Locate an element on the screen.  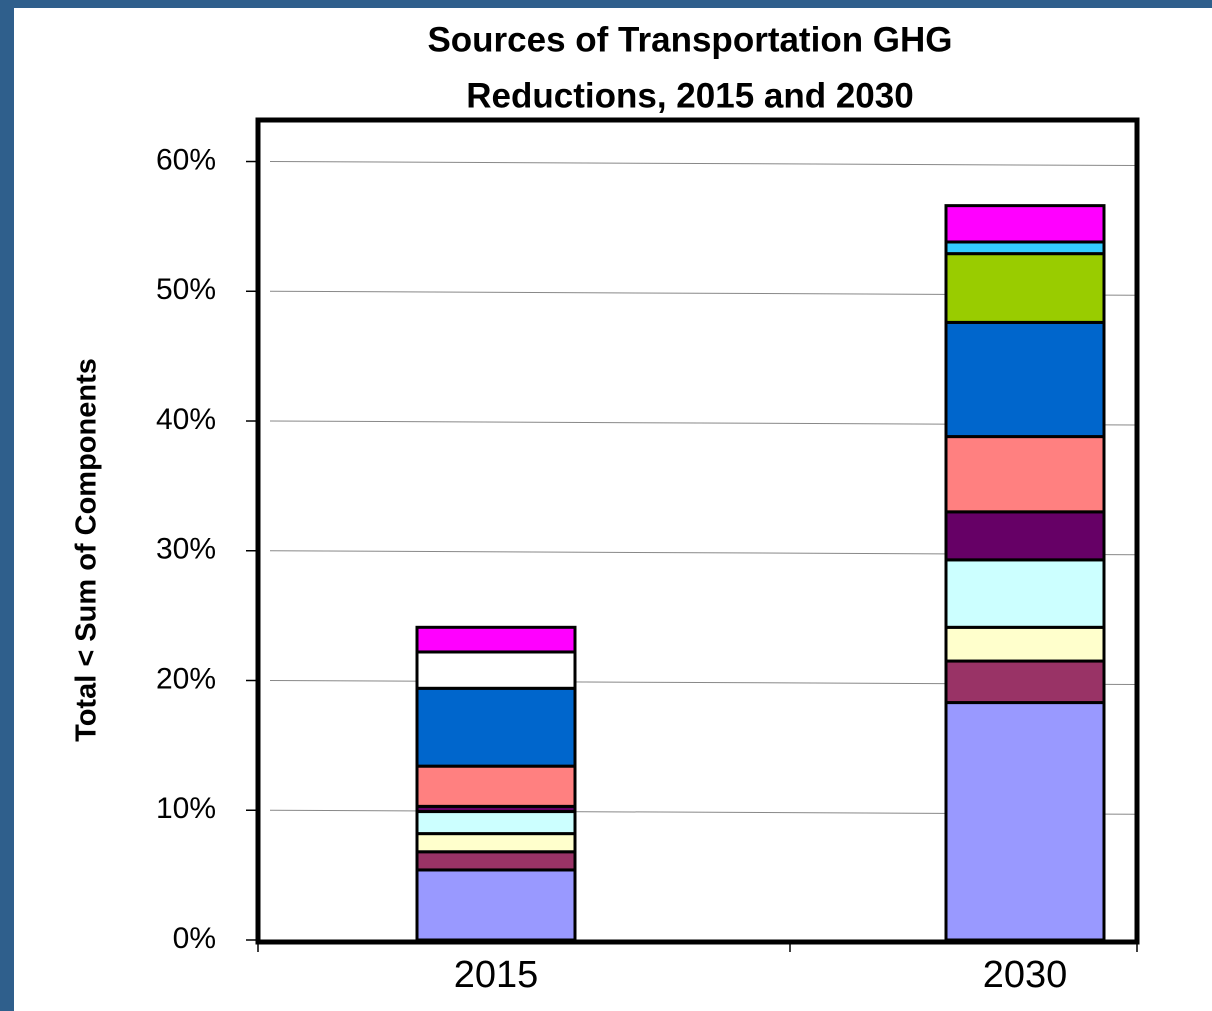
y-tick-label: 50% is located at coordinates (186, 289).